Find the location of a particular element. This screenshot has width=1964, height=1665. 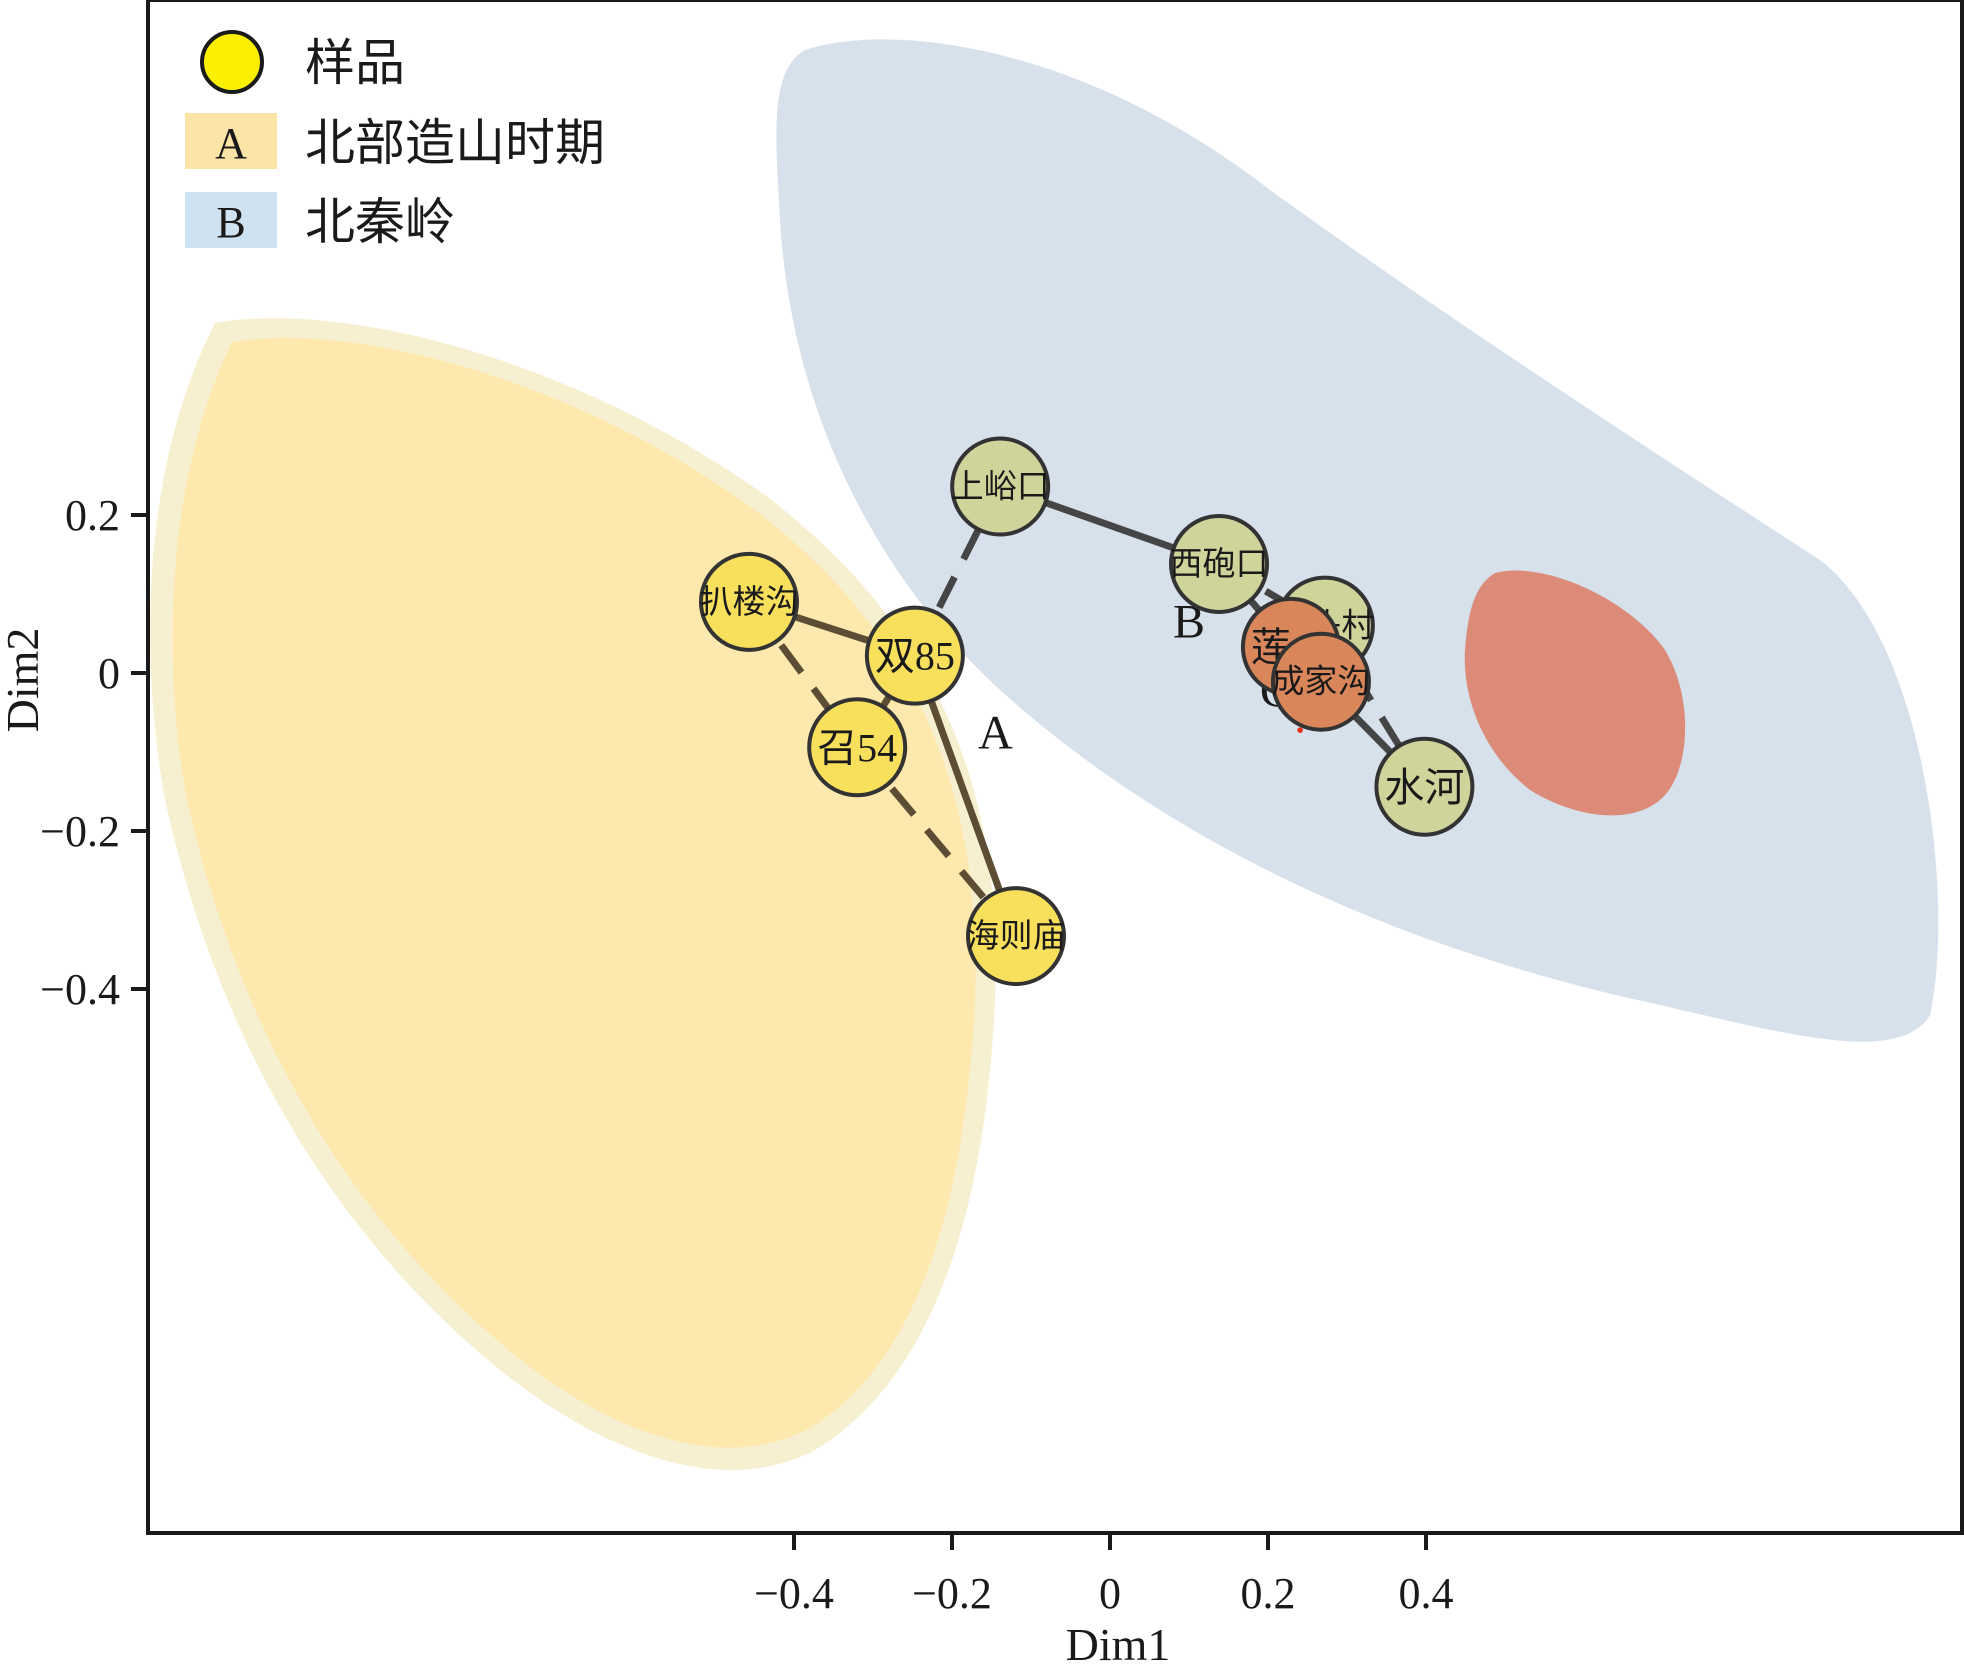

region-label-a: A is located at coordinates (995, 732).